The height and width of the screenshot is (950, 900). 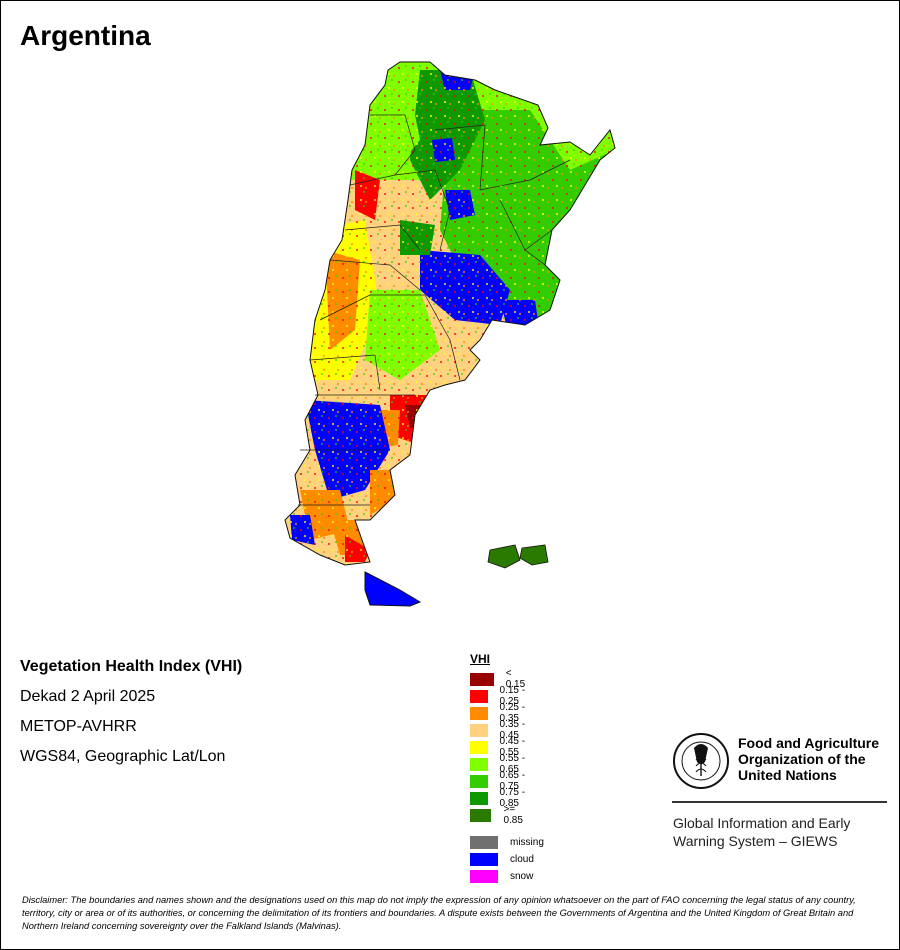 I want to click on legend-item: < 0.15, so click(x=499, y=679).